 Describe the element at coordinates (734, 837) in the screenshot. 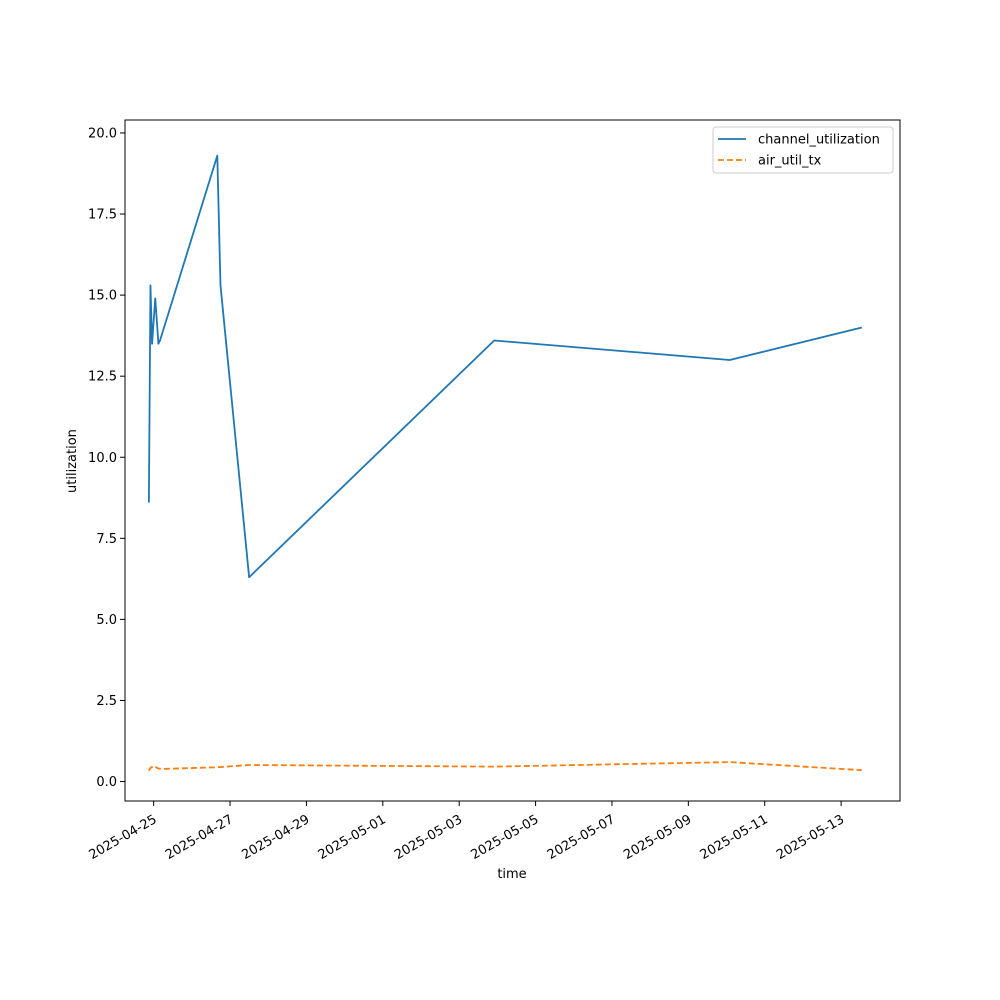

I see `x-tick-label: 2025-05-11` at that location.